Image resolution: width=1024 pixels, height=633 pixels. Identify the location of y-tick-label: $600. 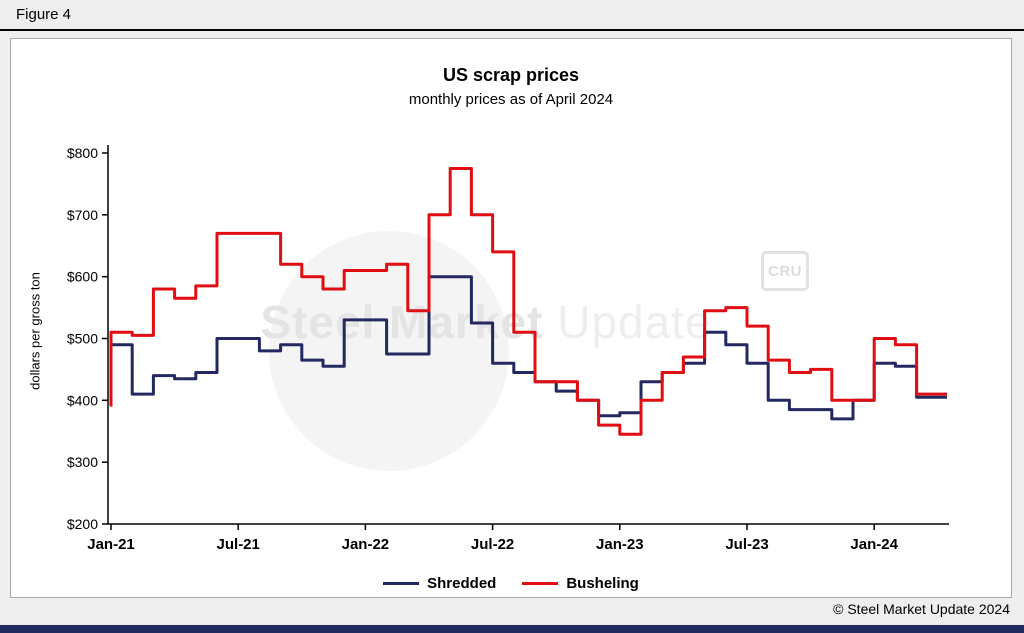
(82, 277).